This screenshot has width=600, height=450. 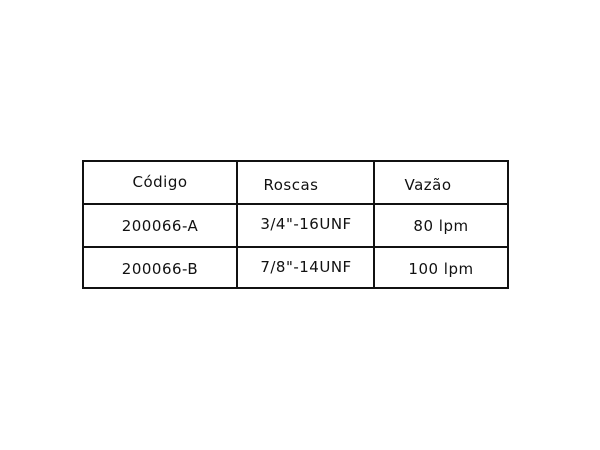 I want to click on row-2-codigo: 200066-B, so click(x=160, y=269).